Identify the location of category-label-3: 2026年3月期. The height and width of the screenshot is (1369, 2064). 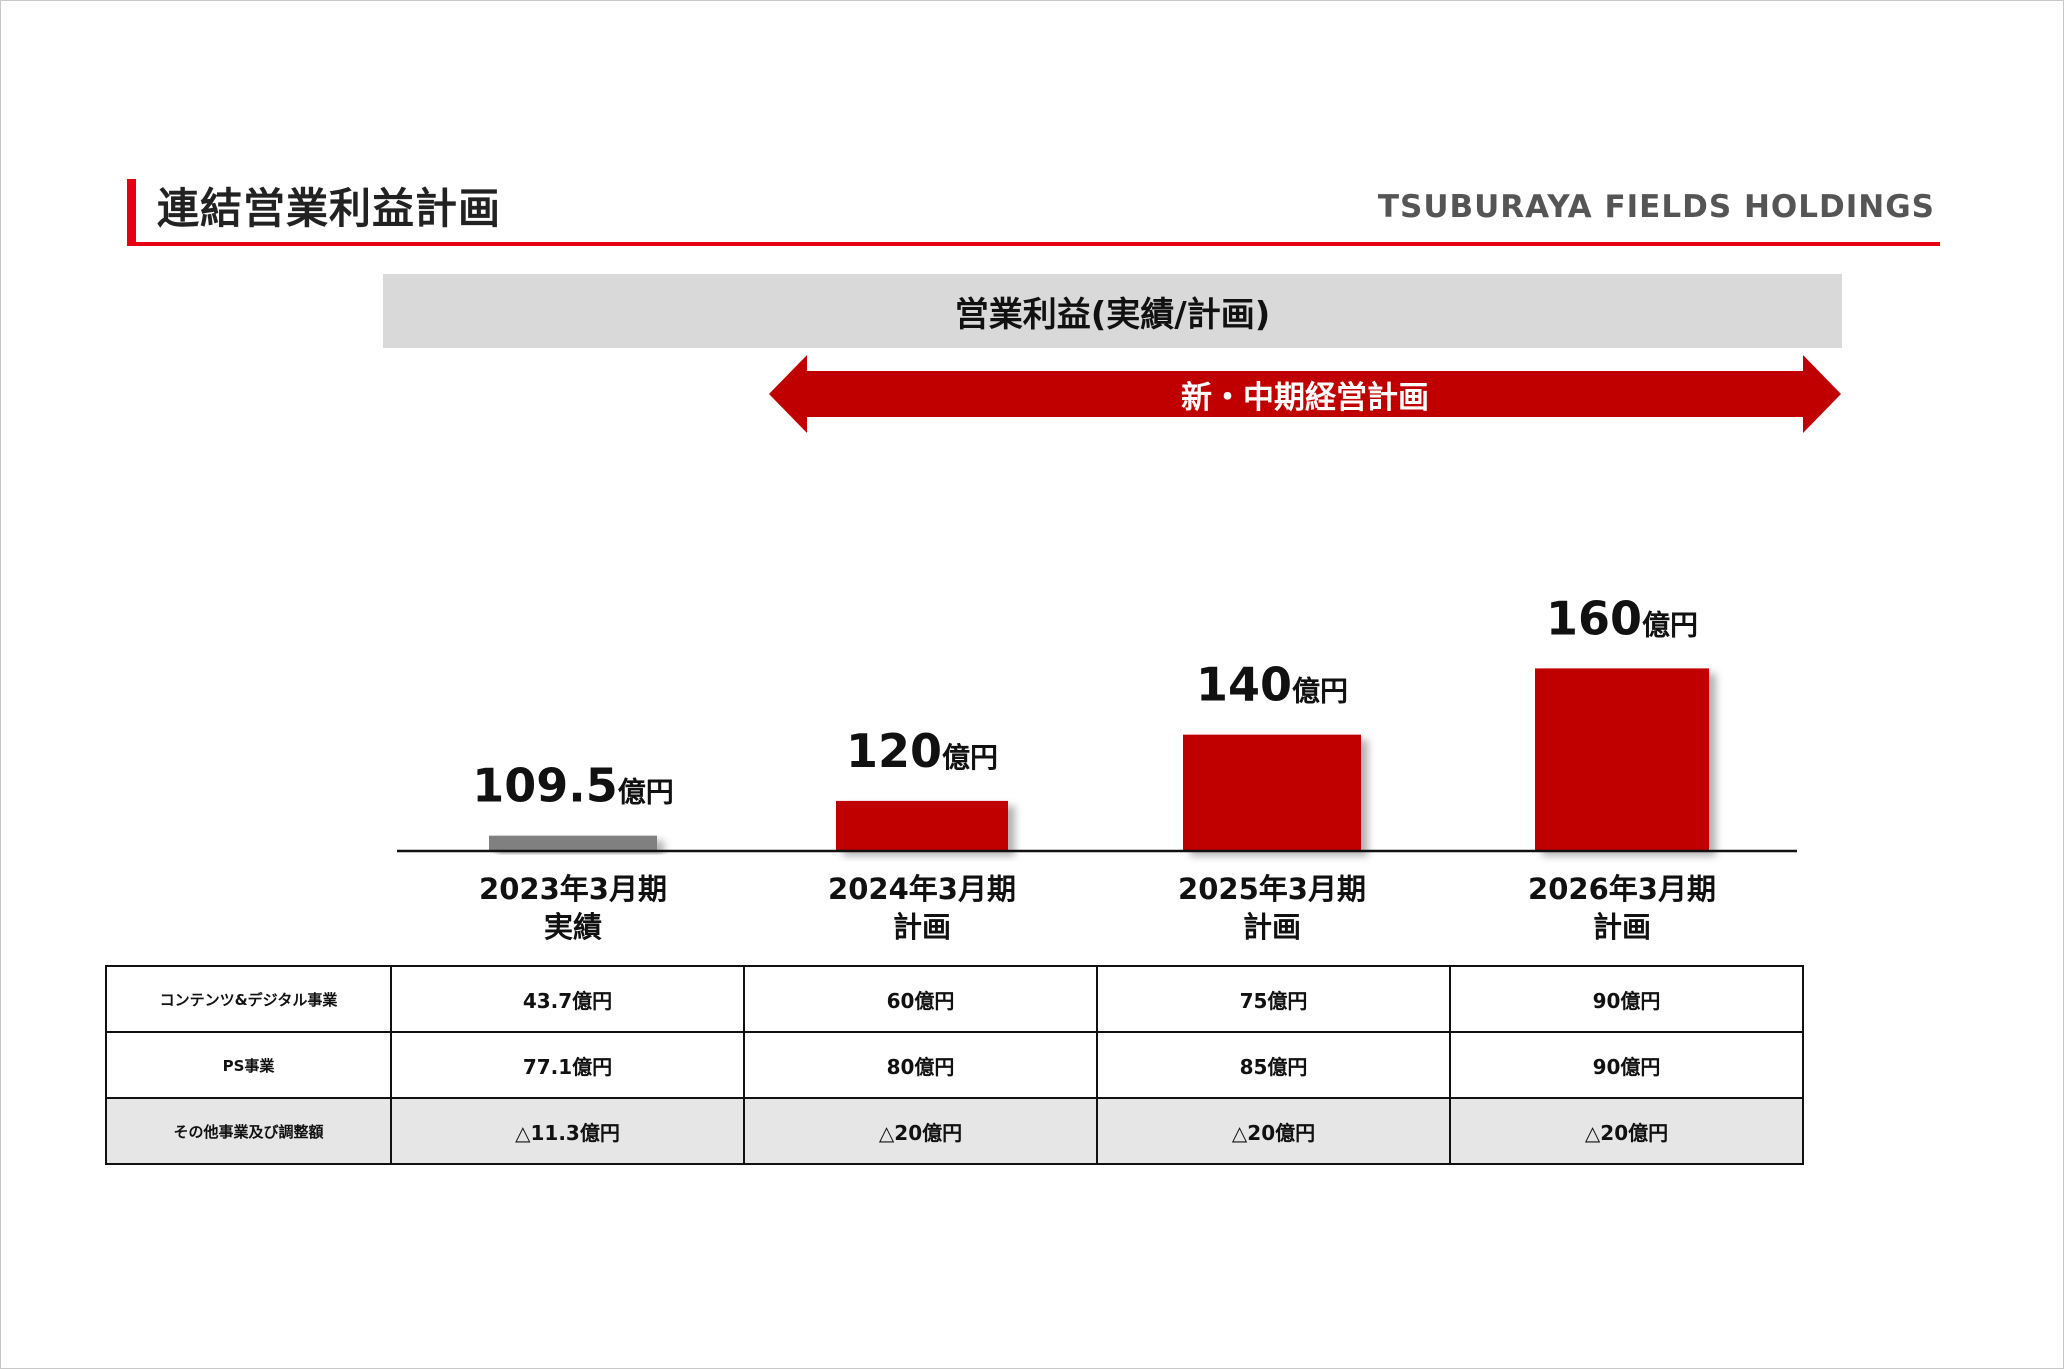
(1622, 889).